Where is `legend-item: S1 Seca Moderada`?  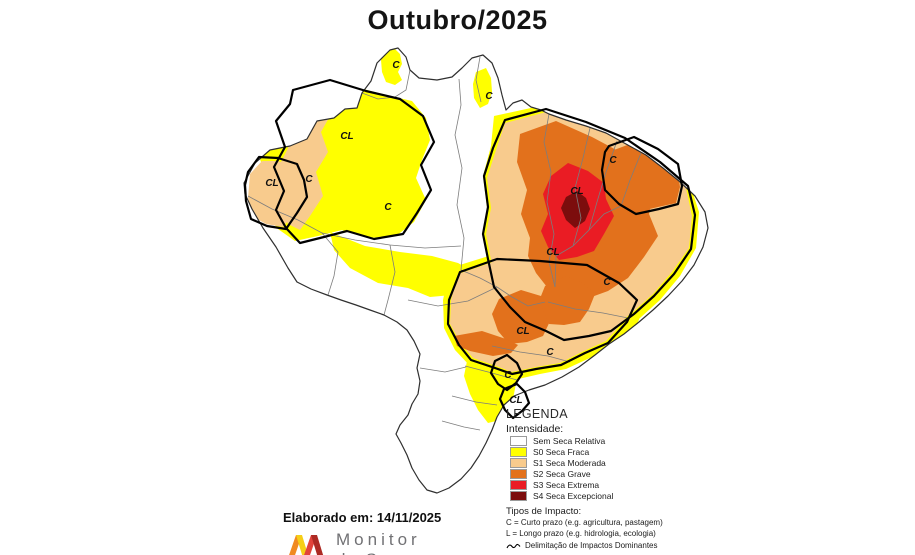
legend-item: S1 Seca Moderada is located at coordinates (595, 463).